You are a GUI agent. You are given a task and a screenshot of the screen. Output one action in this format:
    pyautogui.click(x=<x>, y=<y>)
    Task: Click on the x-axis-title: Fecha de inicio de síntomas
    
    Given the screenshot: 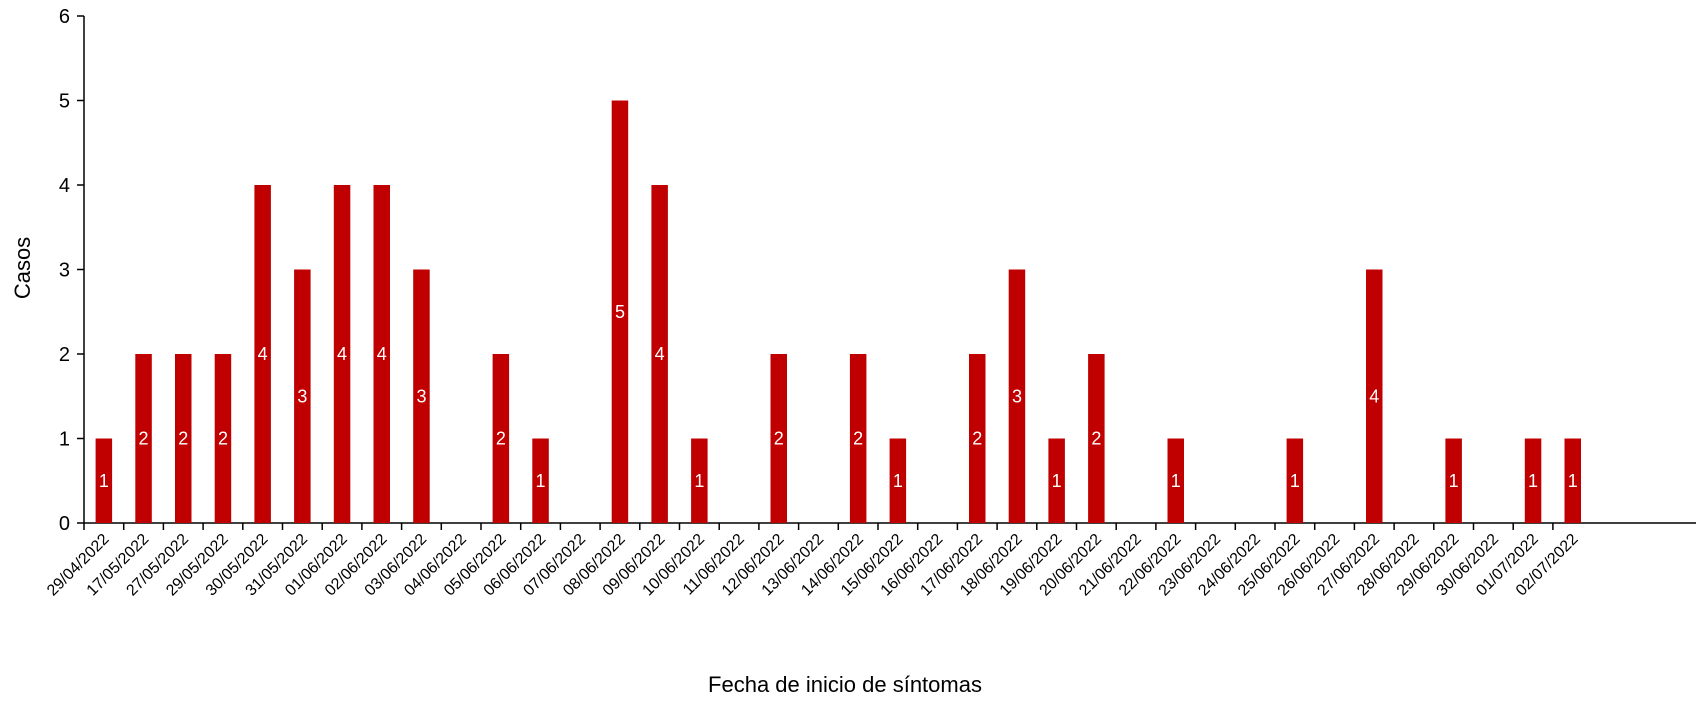 What is the action you would take?
    pyautogui.click(x=845, y=684)
    